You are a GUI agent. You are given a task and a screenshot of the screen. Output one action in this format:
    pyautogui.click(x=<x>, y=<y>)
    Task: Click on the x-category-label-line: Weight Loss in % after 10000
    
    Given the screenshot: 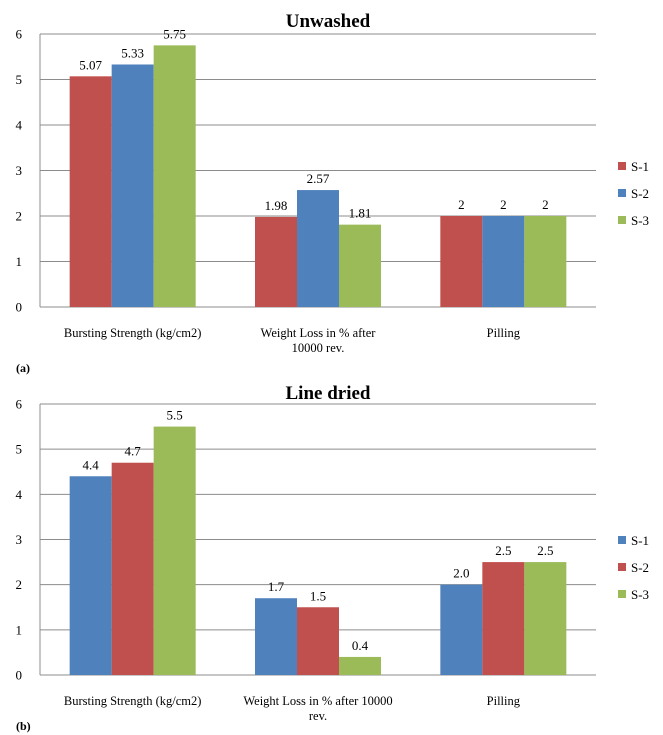 What is the action you would take?
    pyautogui.click(x=317, y=701)
    